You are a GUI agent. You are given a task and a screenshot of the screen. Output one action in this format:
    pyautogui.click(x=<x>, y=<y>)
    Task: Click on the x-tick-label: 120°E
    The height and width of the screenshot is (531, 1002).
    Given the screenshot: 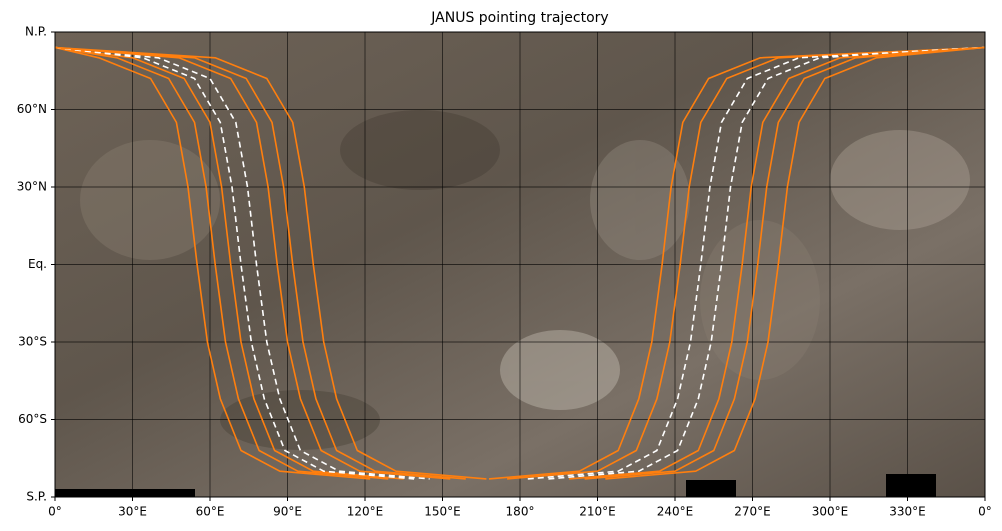 What is the action you would take?
    pyautogui.click(x=365, y=512)
    